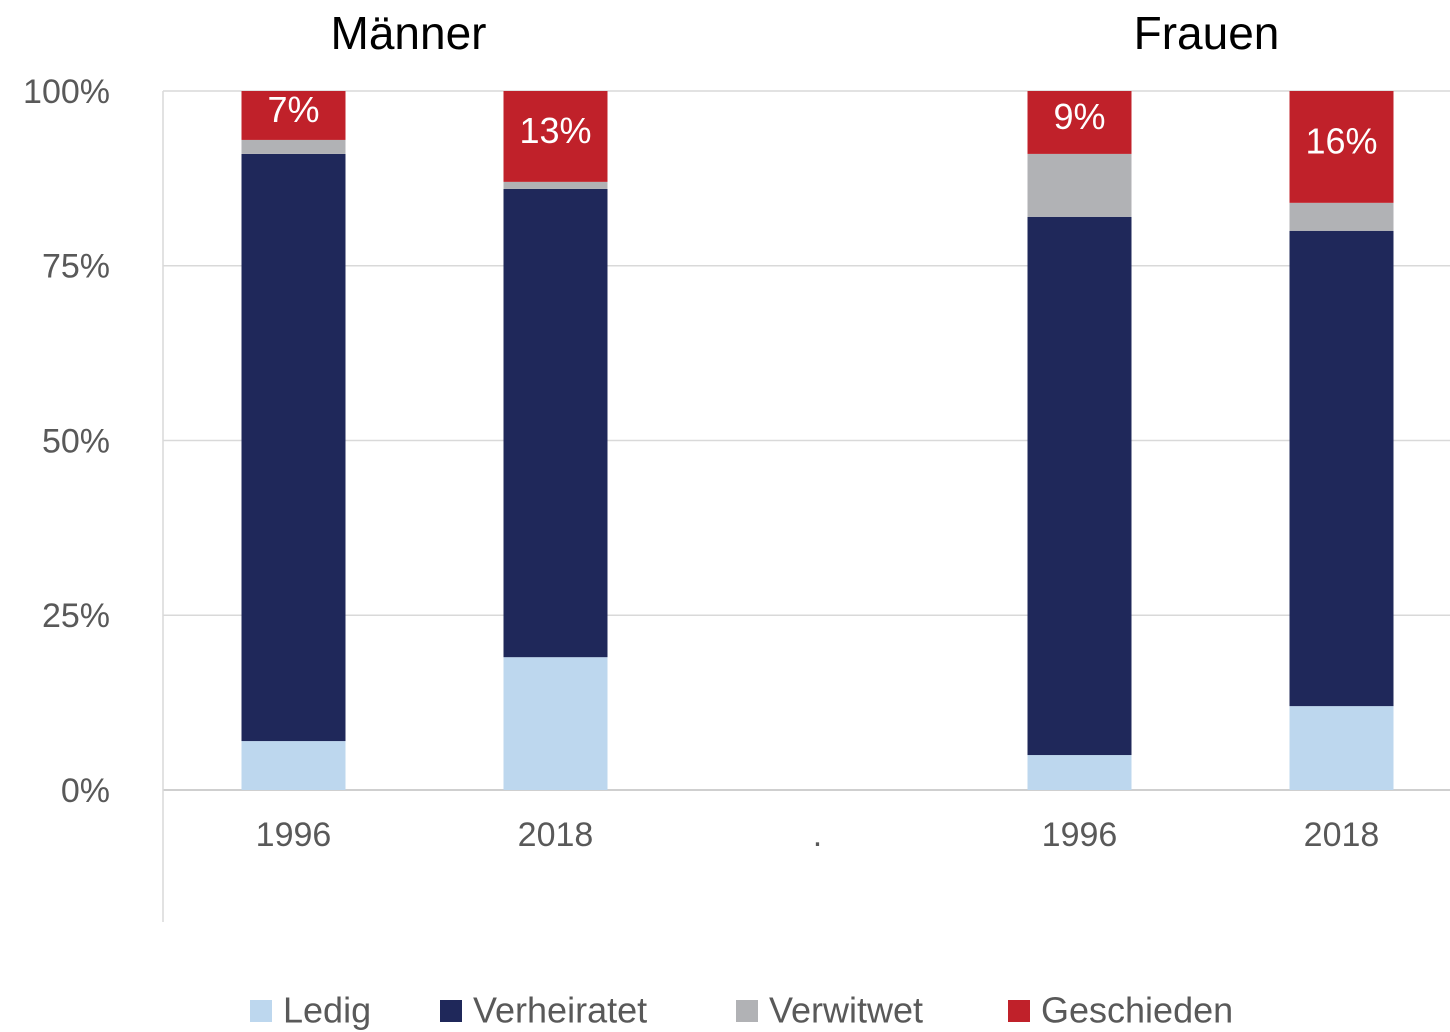  Describe the element at coordinates (560, 1010) in the screenshot. I see `legend-label: Verheiratet` at that location.